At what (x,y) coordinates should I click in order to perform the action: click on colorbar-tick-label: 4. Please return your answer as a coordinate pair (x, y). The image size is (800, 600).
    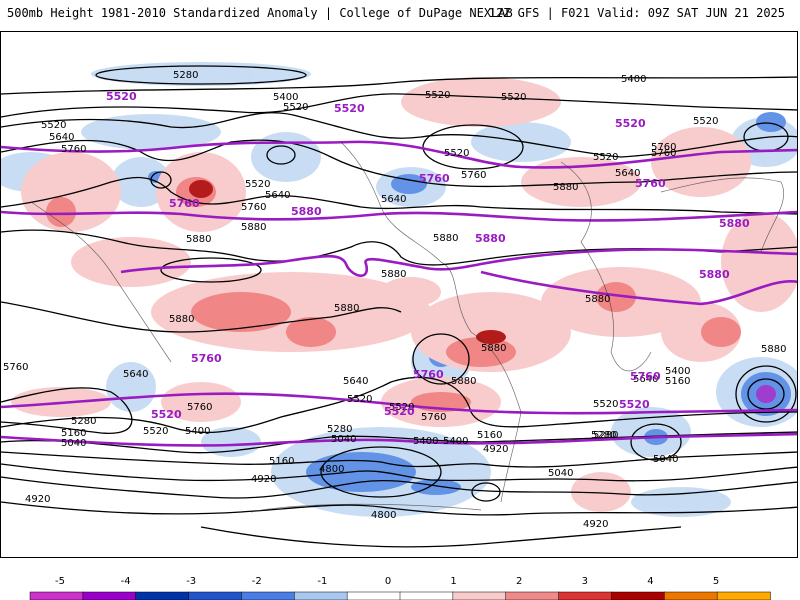
    Looking at the image, I should click on (650, 581).